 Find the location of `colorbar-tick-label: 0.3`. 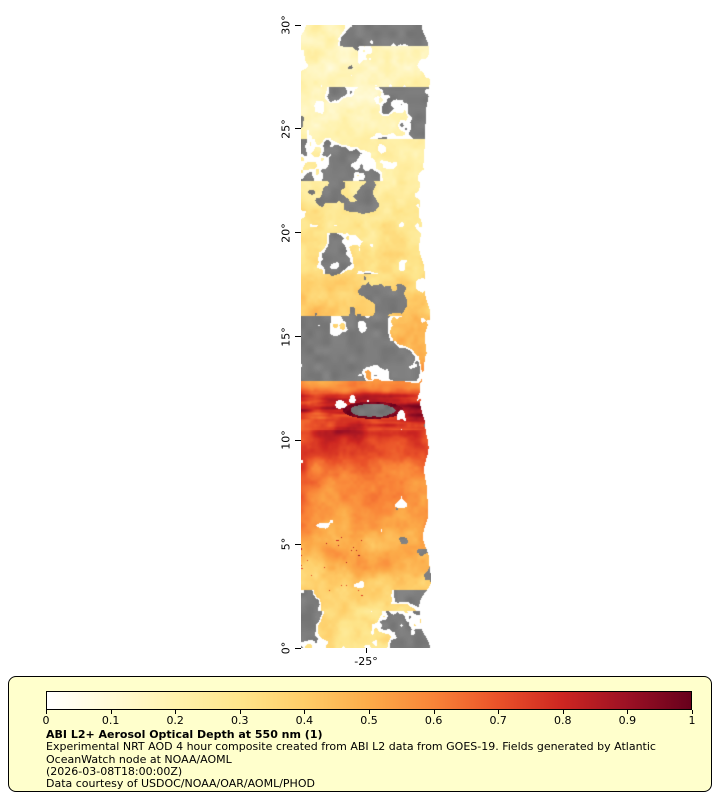

colorbar-tick-label: 0.3 is located at coordinates (240, 720).